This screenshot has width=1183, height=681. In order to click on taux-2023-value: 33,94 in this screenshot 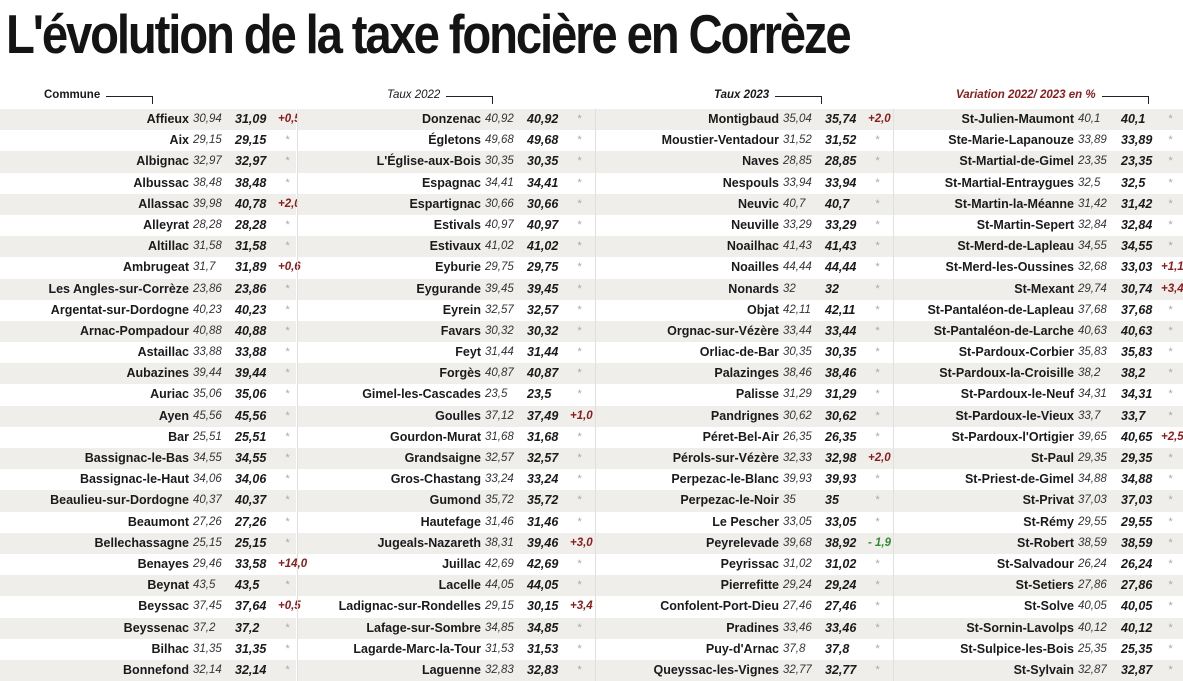, I will do `click(841, 182)`.